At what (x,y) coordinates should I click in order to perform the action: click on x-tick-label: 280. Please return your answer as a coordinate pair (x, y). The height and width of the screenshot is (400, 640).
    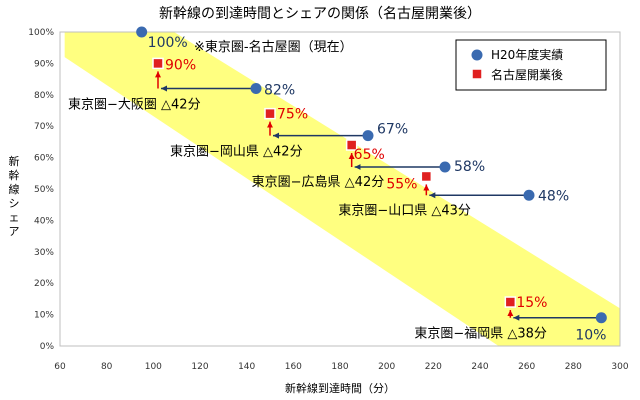
    Looking at the image, I should click on (573, 367).